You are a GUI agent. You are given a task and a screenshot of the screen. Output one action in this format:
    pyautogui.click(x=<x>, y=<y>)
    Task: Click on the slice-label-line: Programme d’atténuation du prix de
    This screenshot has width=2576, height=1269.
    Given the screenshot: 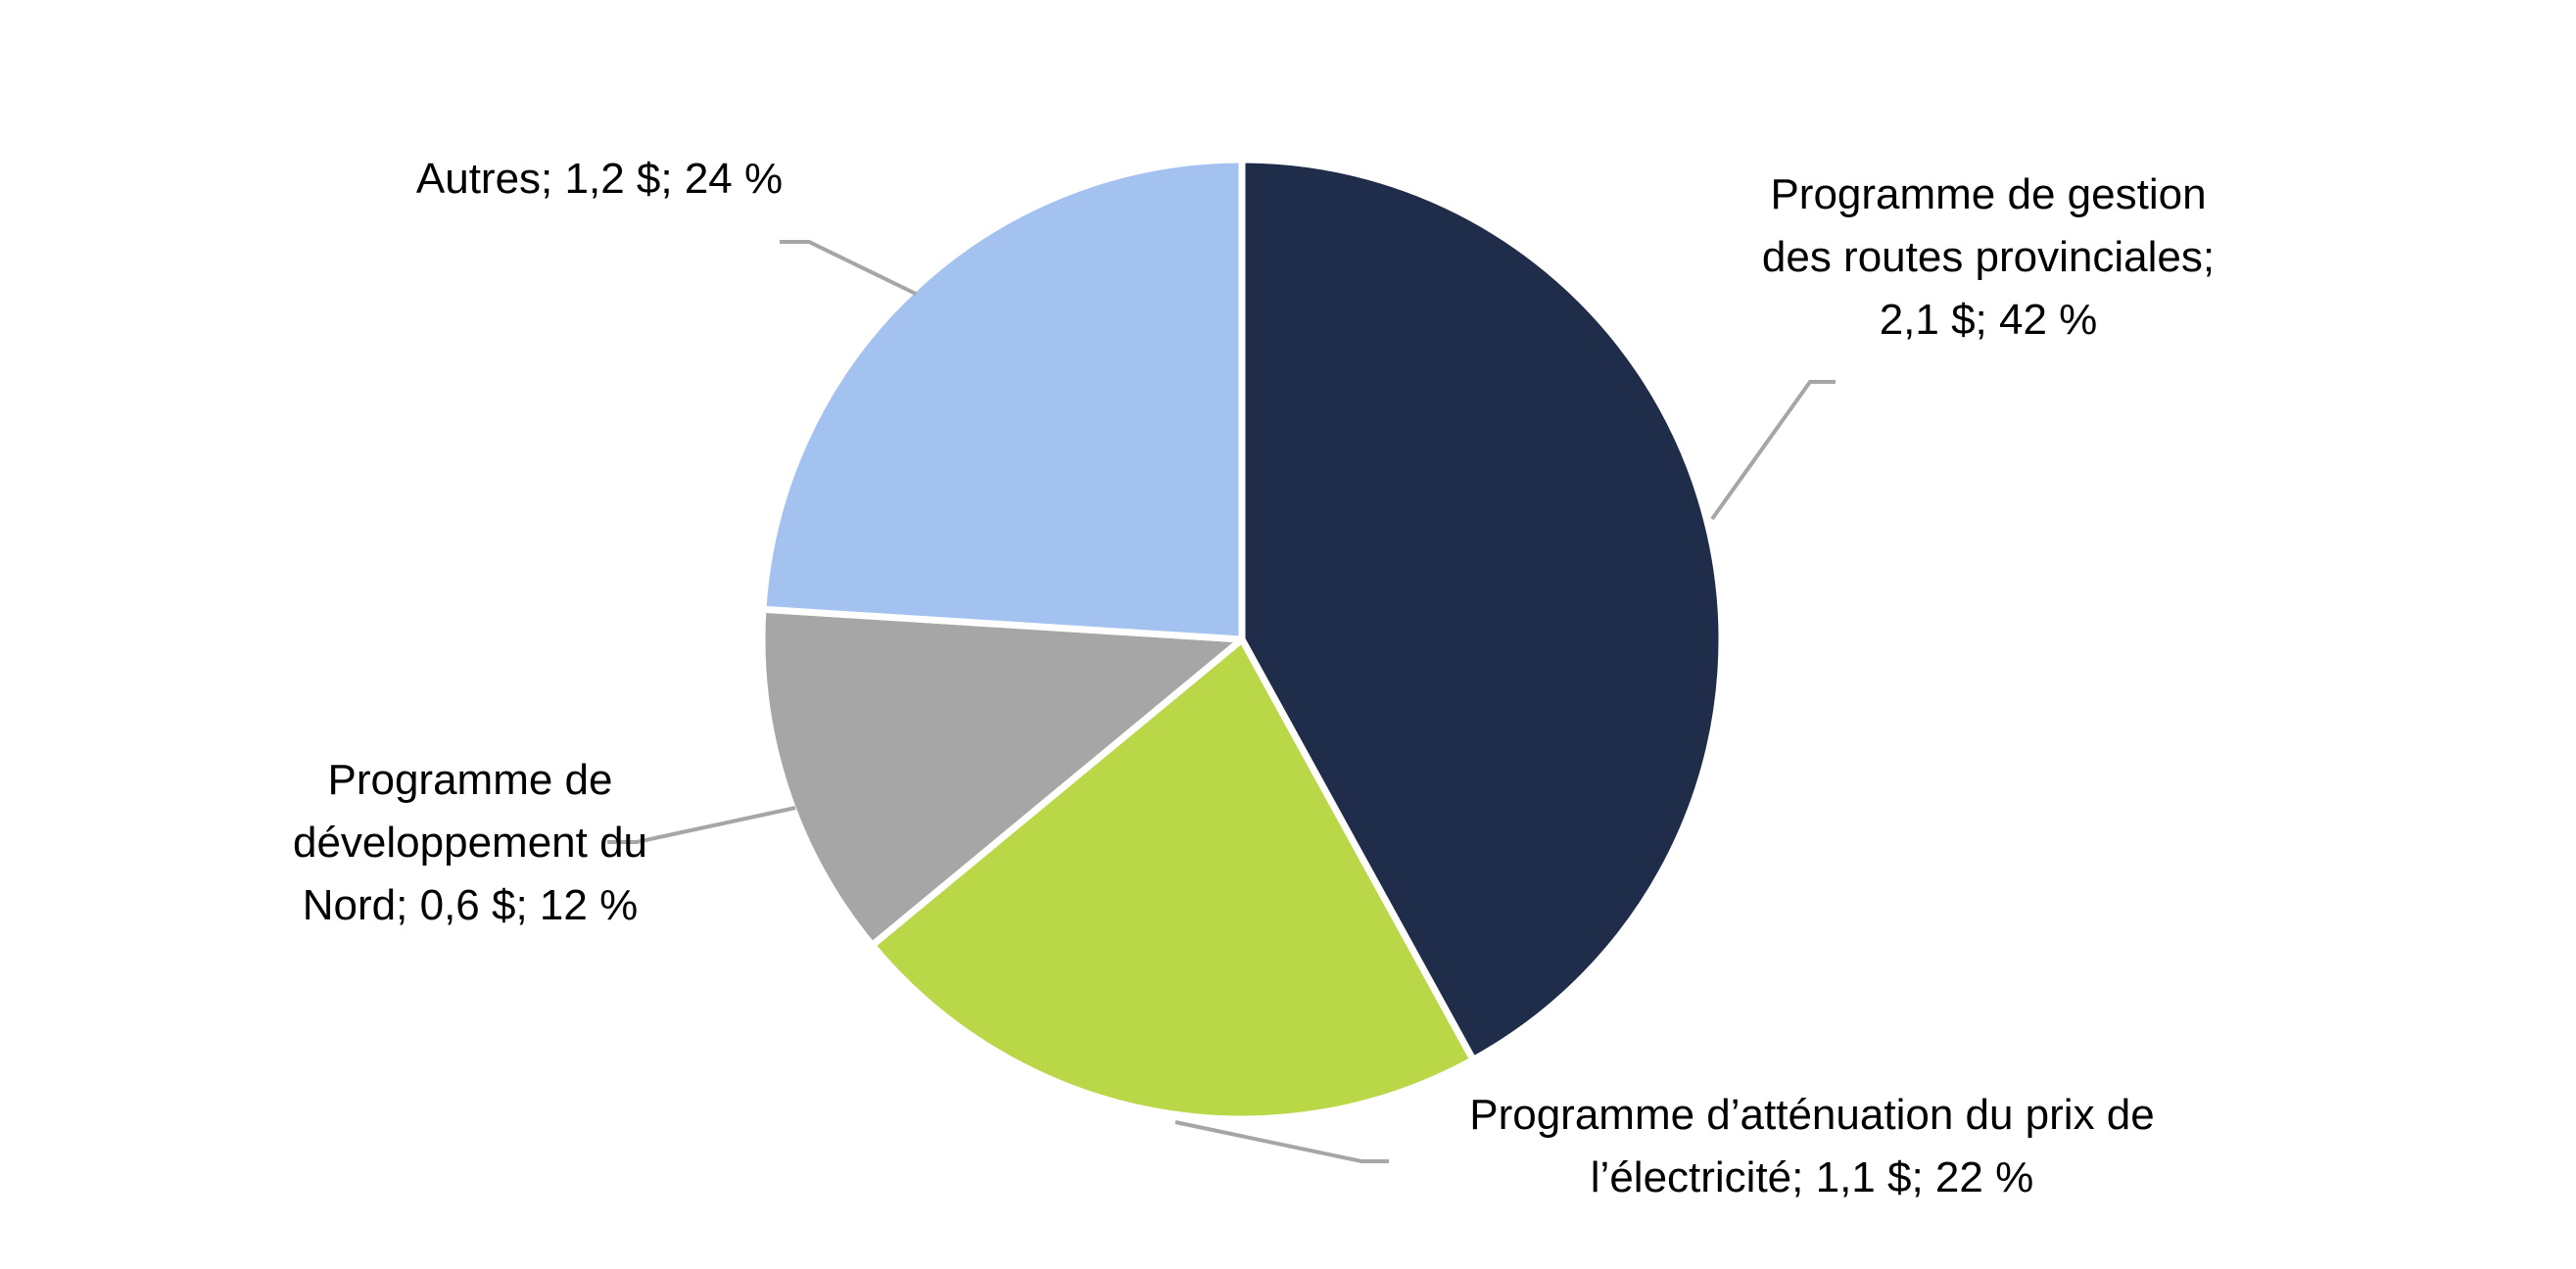 What is the action you would take?
    pyautogui.click(x=1812, y=1115)
    